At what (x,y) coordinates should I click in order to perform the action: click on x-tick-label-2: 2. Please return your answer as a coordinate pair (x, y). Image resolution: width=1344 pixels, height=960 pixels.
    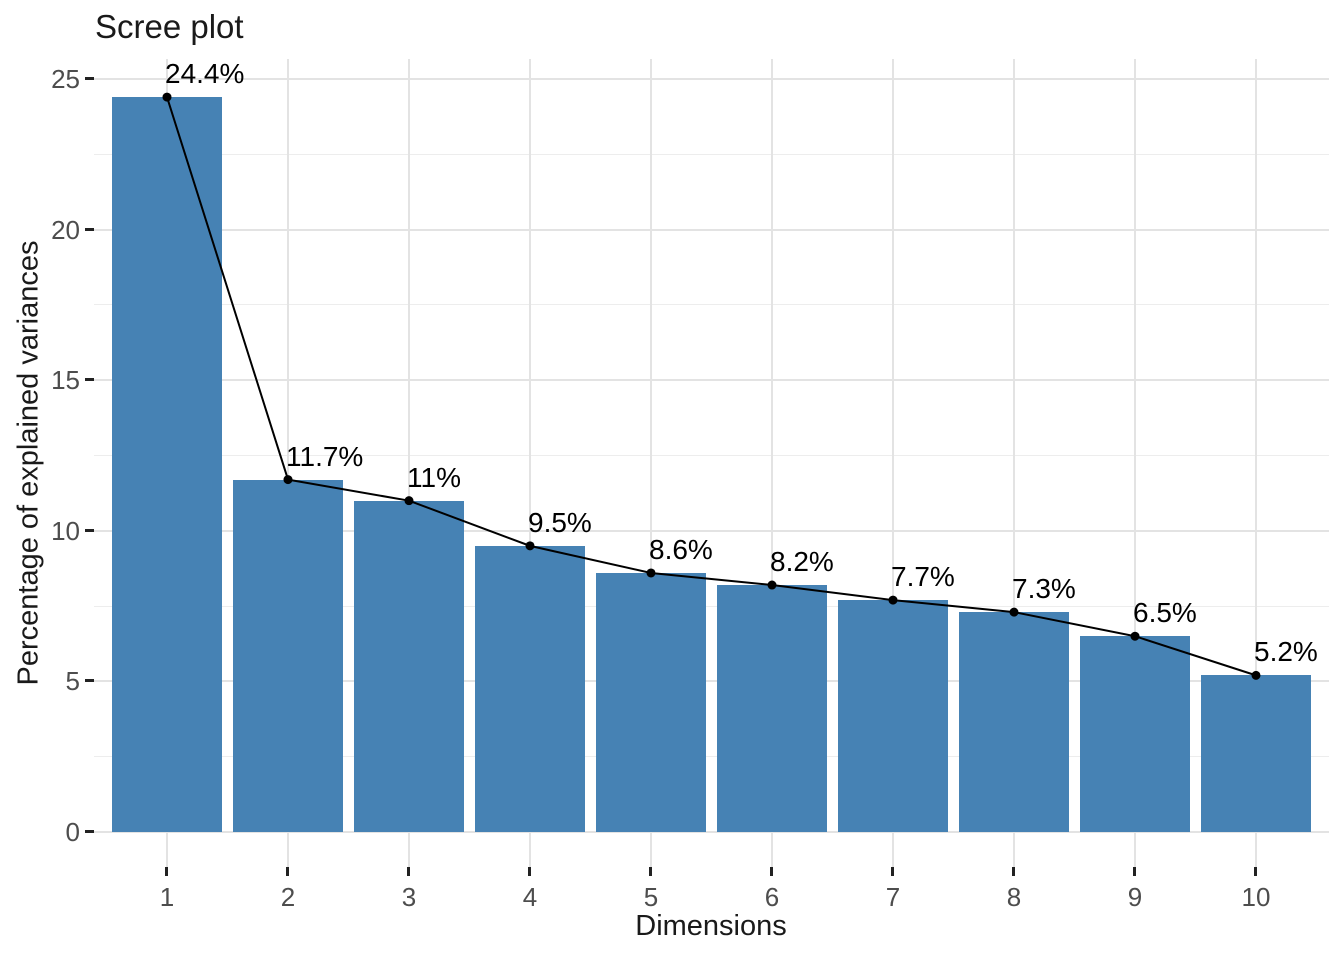
    Looking at the image, I should click on (288, 897).